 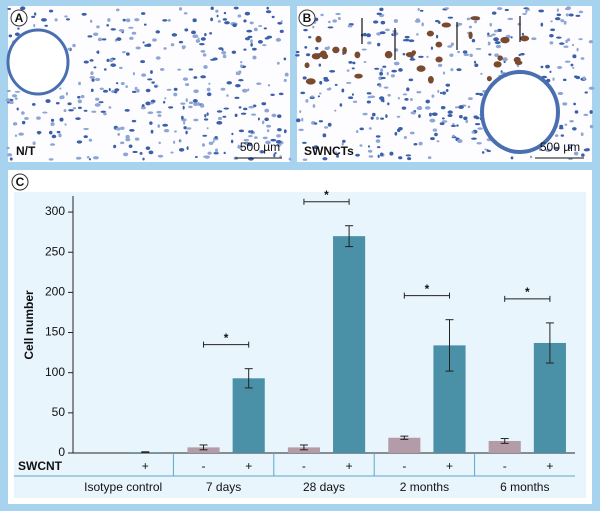 What do you see at coordinates (55, 292) in the screenshot?
I see `y-tick-label: 200` at bounding box center [55, 292].